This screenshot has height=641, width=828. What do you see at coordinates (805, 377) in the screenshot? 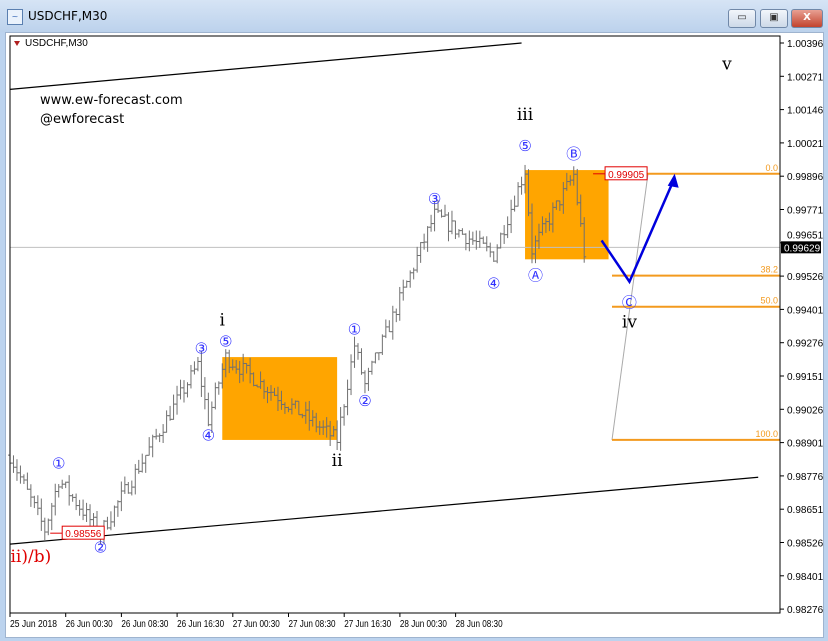
I see `y-tick-label: 0.99151` at bounding box center [805, 377].